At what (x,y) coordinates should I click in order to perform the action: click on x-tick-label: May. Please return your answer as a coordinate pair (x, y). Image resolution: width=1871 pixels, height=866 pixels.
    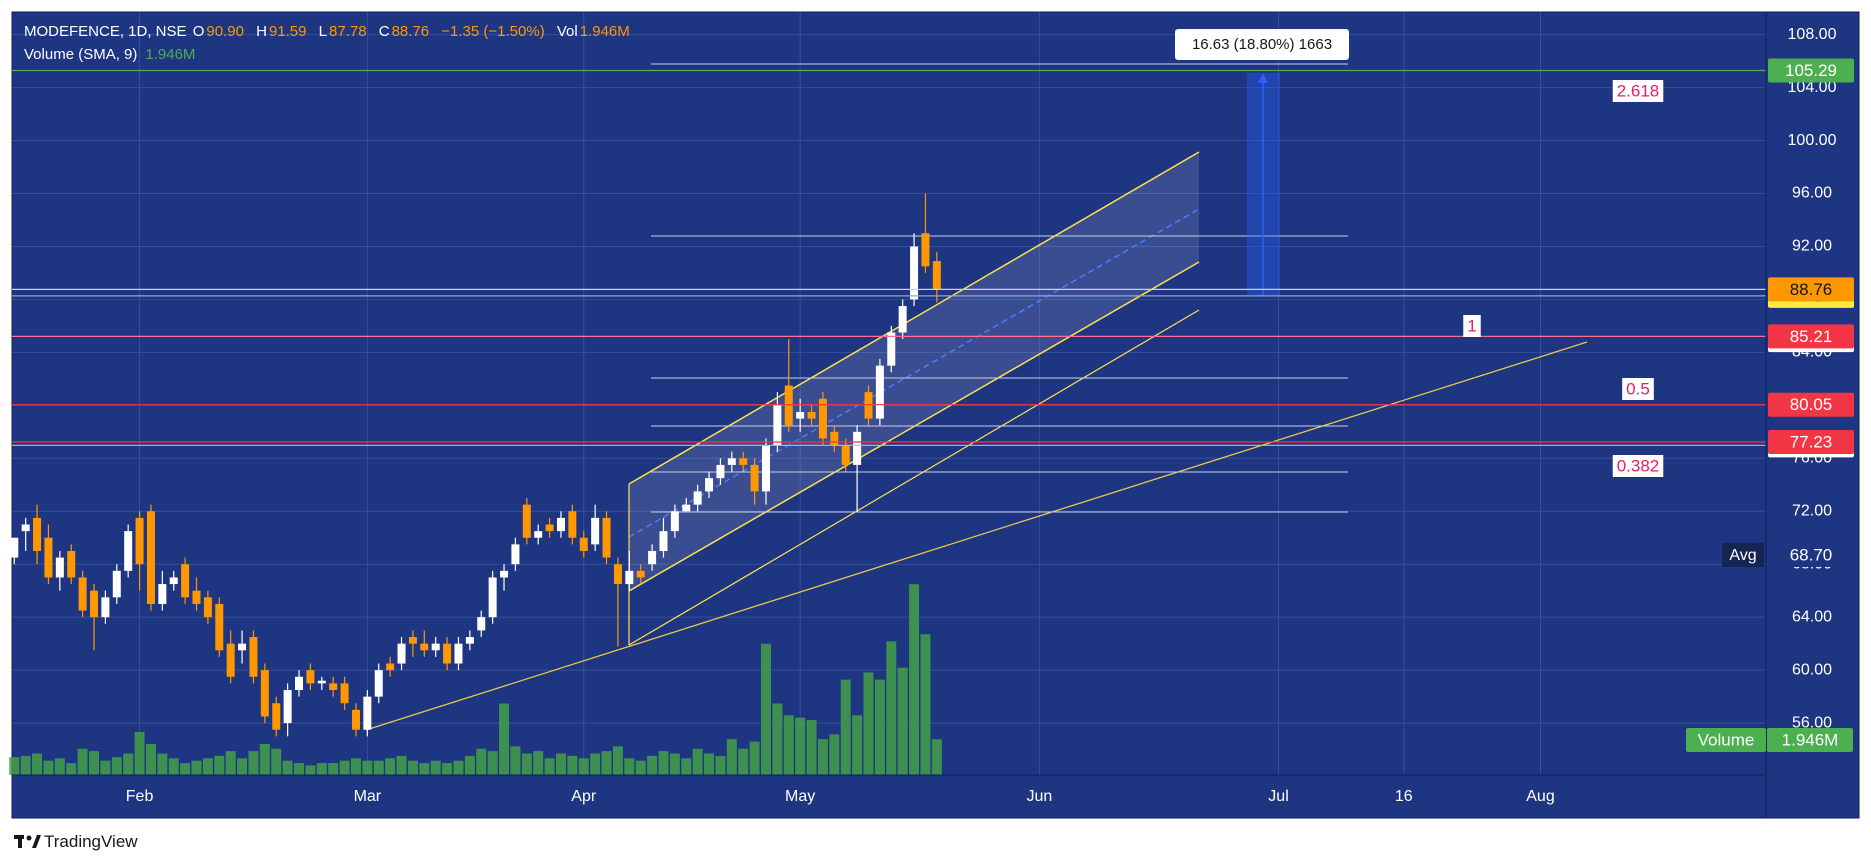
    Looking at the image, I should click on (800, 796).